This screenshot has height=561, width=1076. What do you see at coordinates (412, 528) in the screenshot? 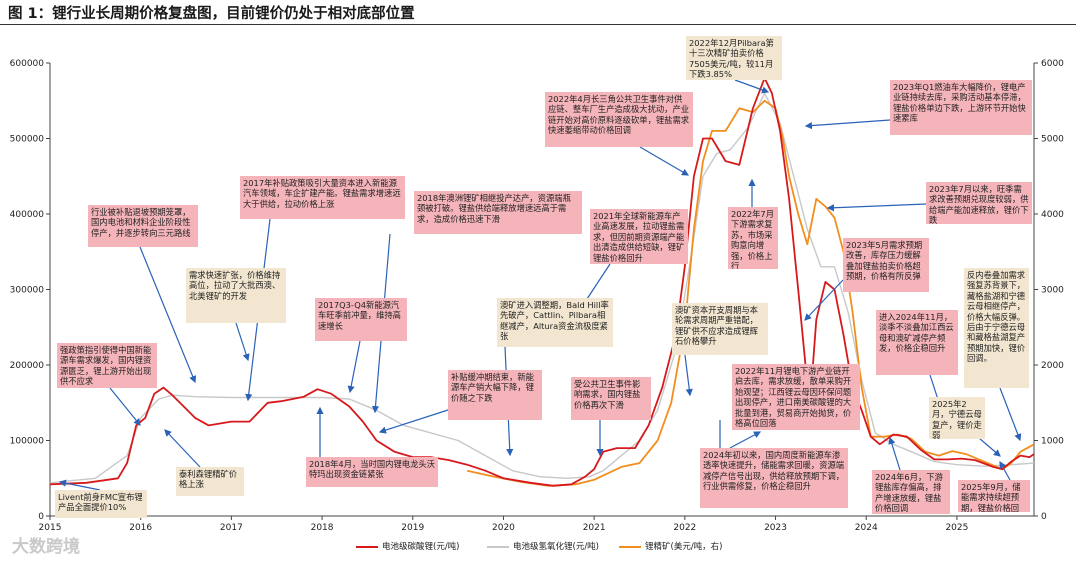
I see `x-tick-label: 2019` at bounding box center [412, 528].